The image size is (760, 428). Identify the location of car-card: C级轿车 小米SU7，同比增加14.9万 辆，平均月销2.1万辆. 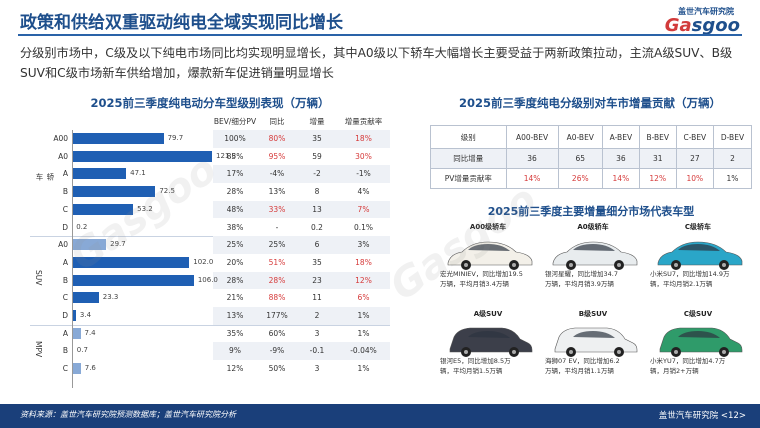
(698, 263).